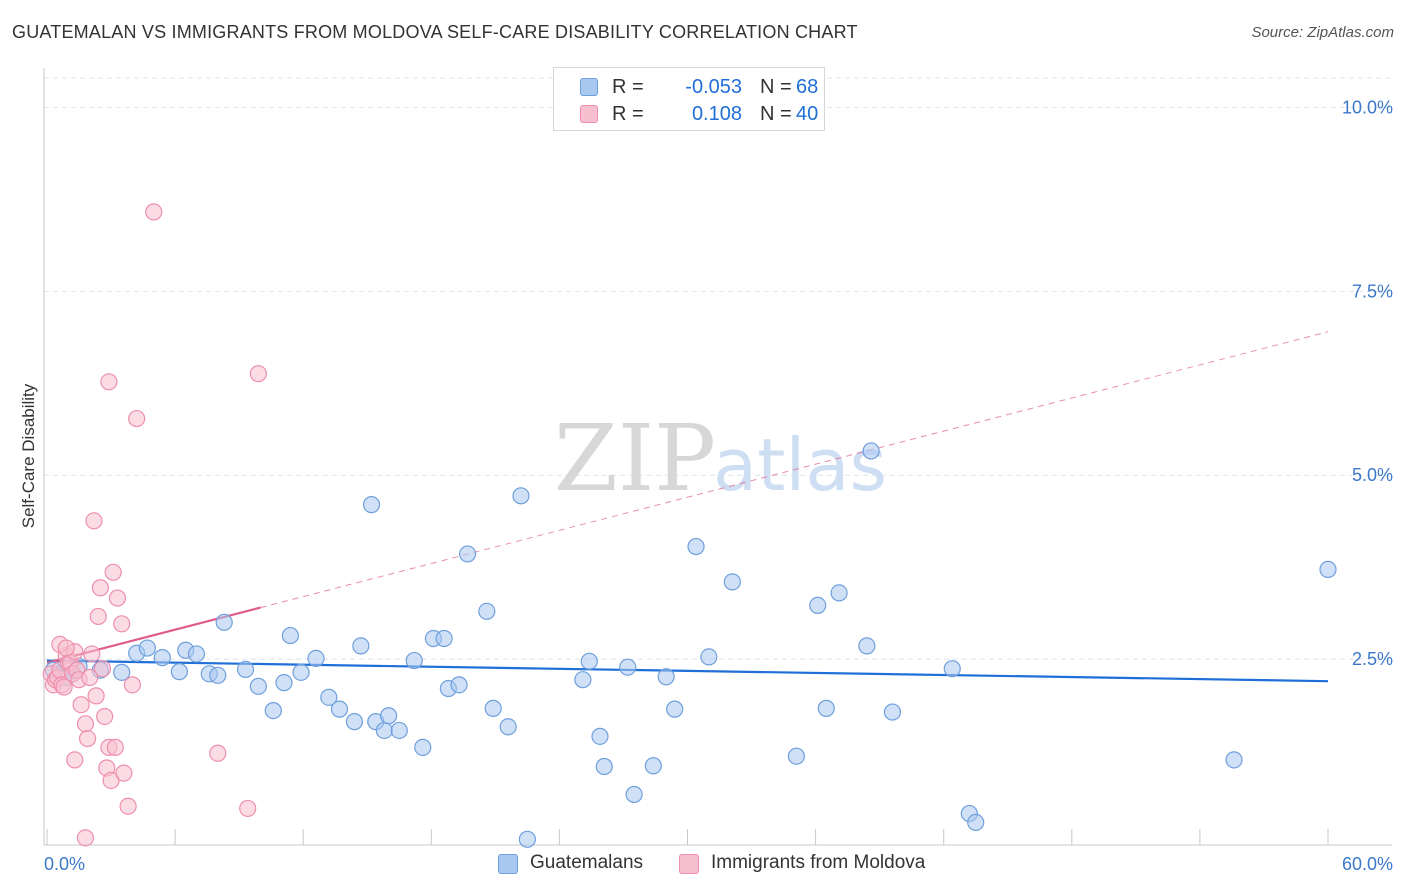  Describe the element at coordinates (28, 455) in the screenshot. I see `y-axis-label: Self-Care Disability` at that location.